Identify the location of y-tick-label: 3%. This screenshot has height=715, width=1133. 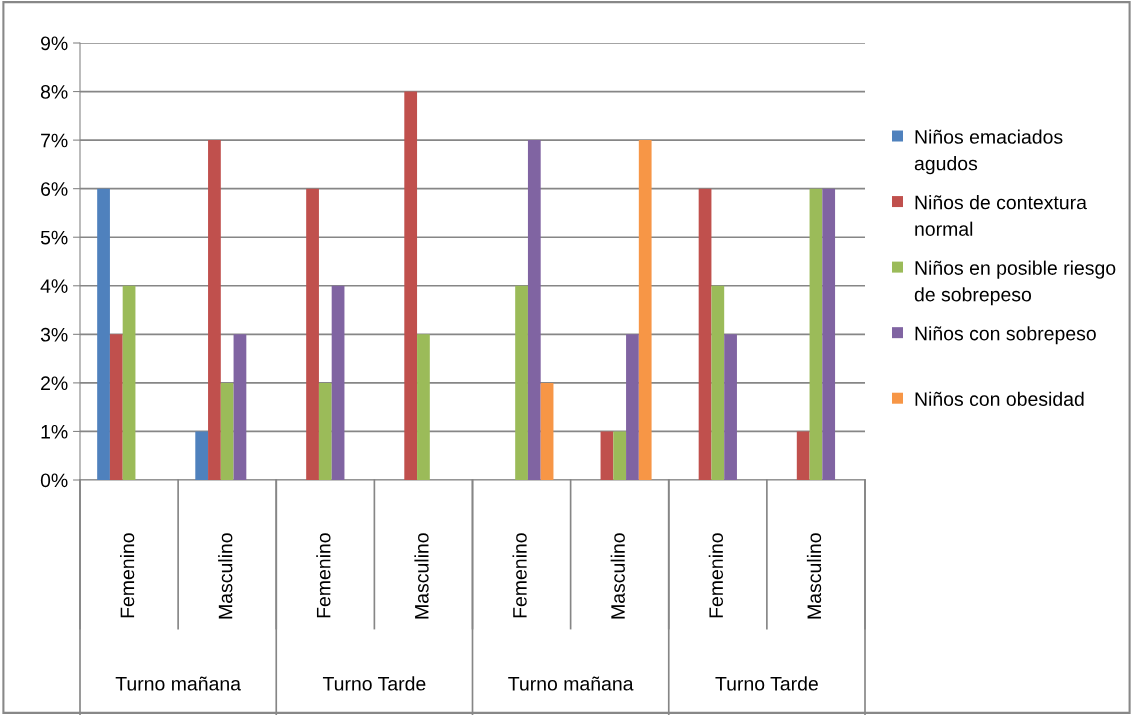
(54, 334).